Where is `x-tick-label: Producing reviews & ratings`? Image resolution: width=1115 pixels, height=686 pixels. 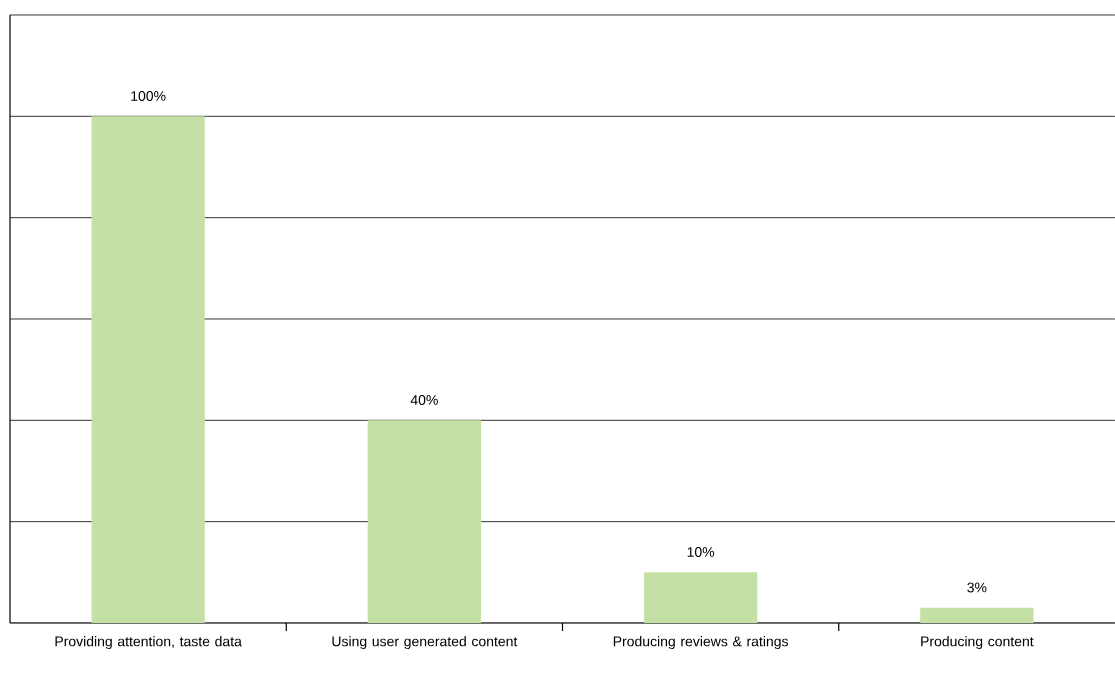
x-tick-label: Producing reviews & ratings is located at coordinates (700, 643).